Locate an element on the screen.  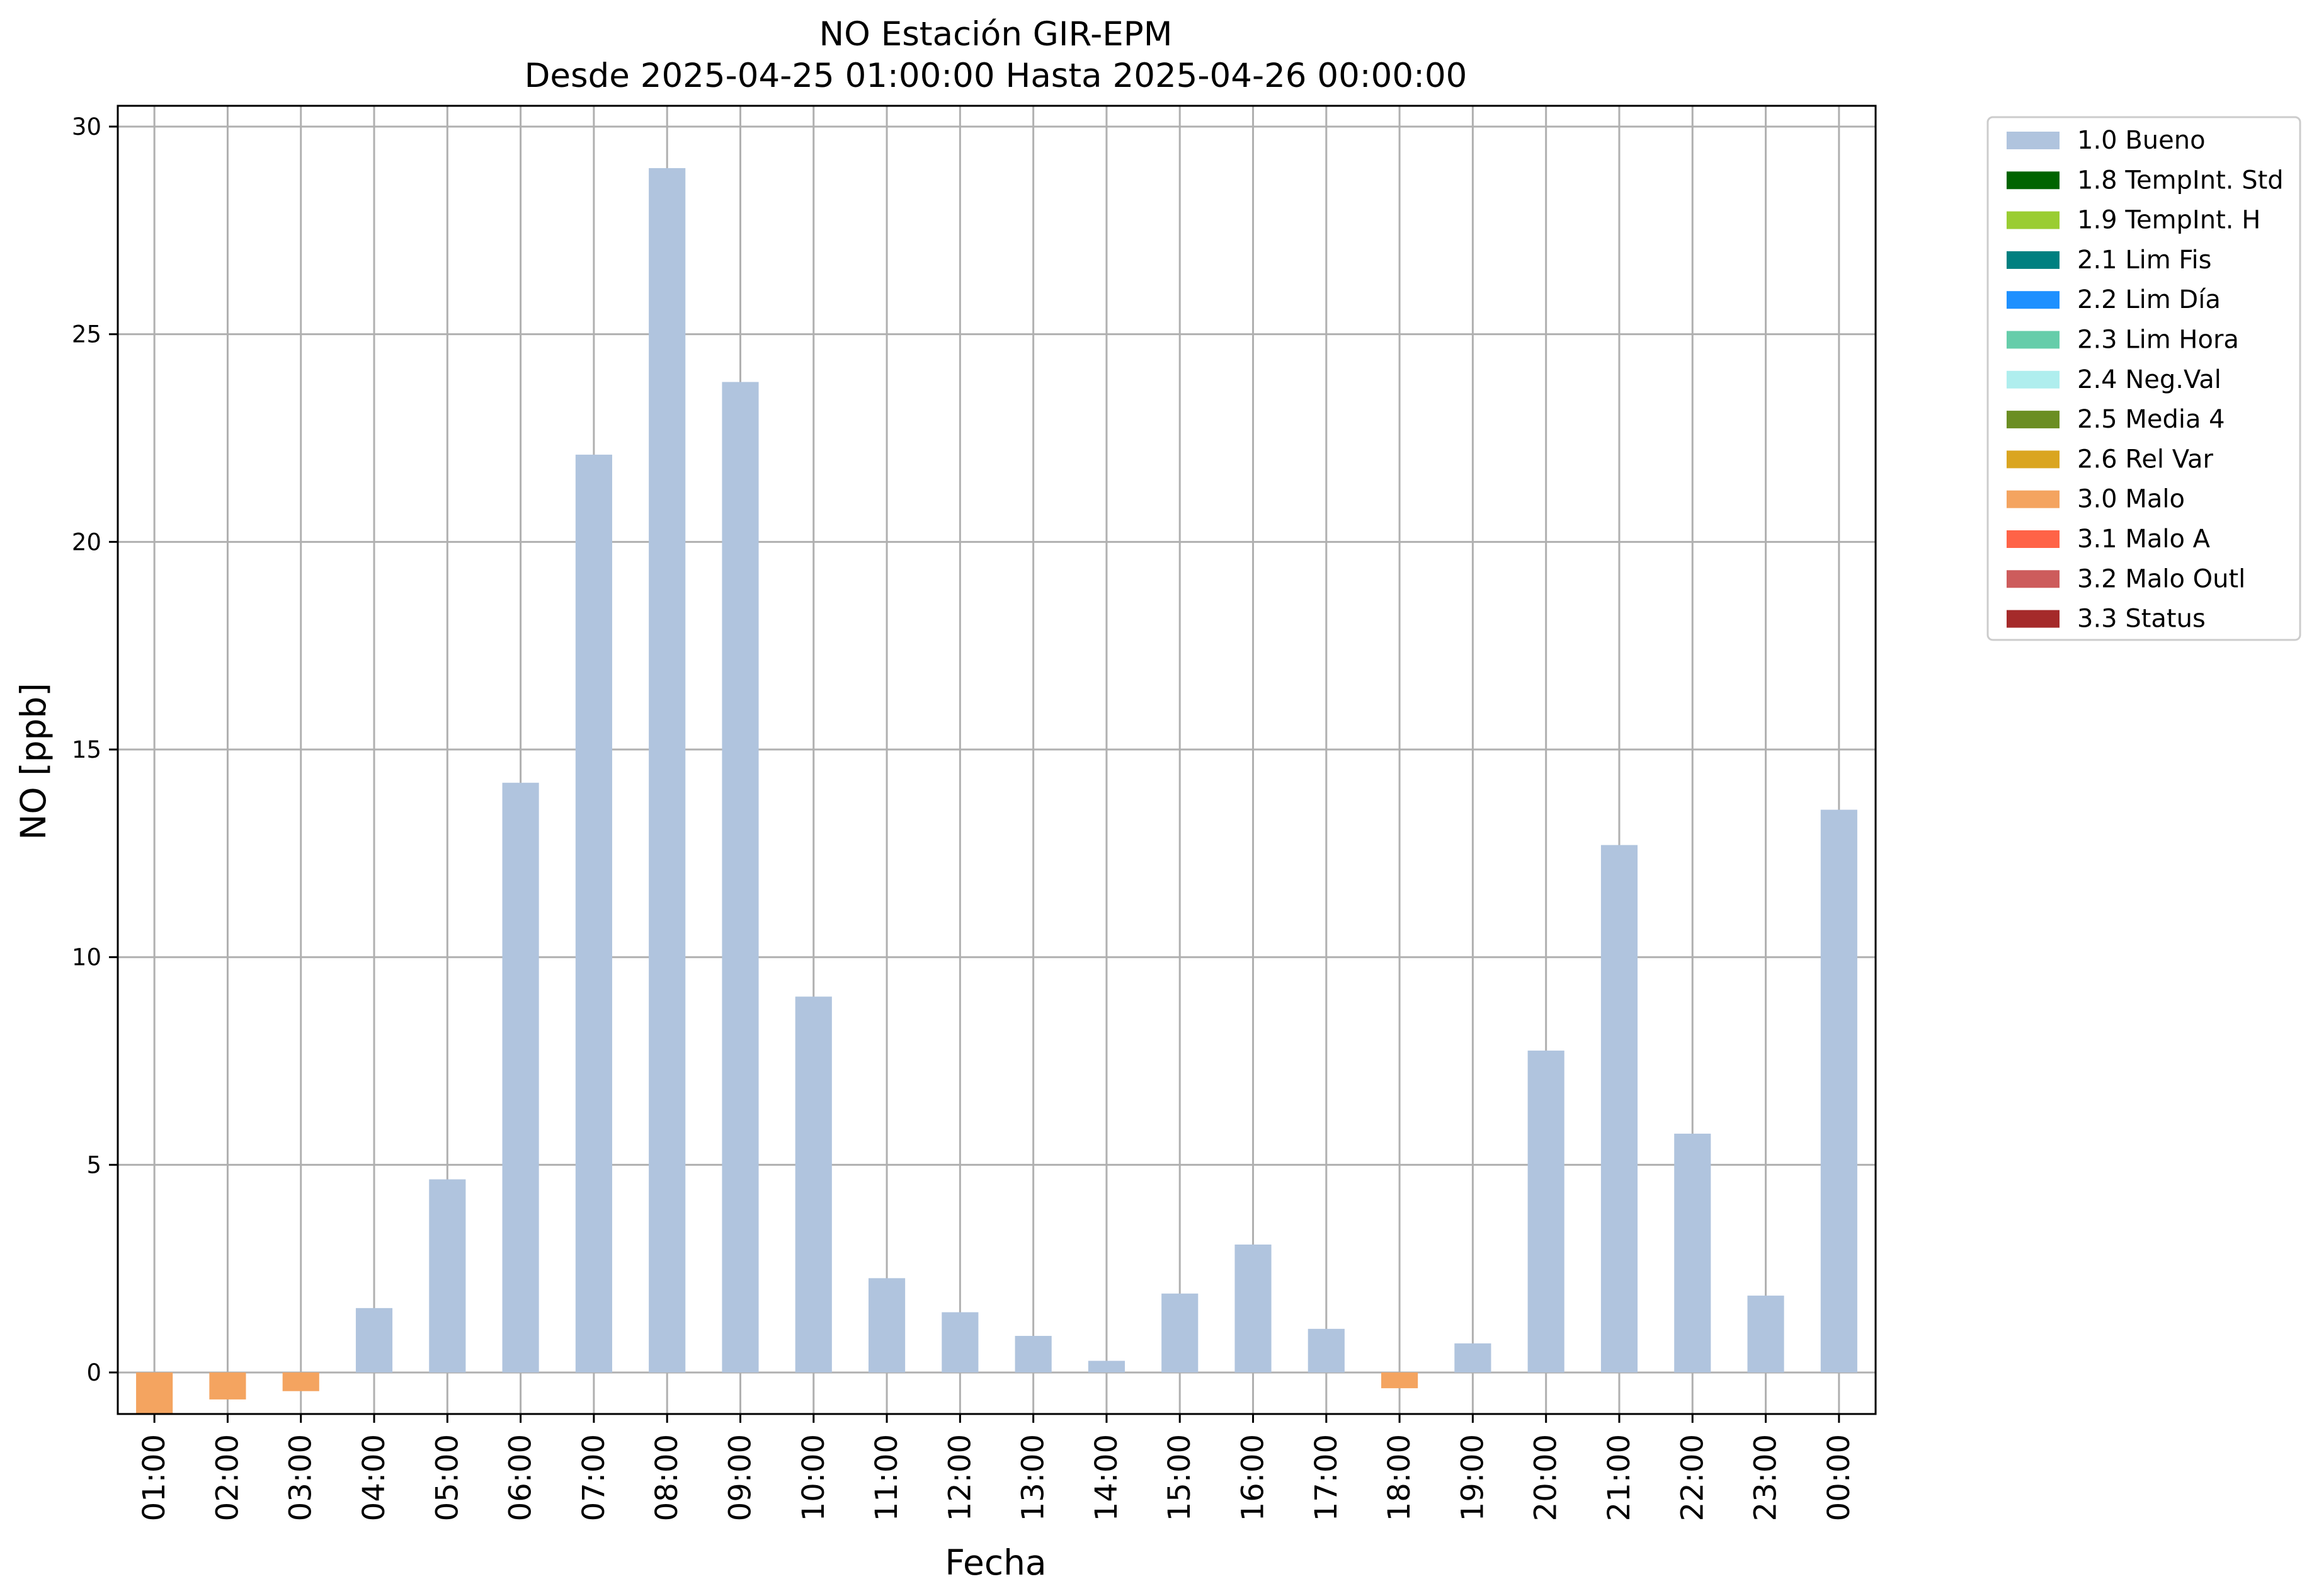
x-tick-label: 05:00 is located at coordinates (447, 1477).